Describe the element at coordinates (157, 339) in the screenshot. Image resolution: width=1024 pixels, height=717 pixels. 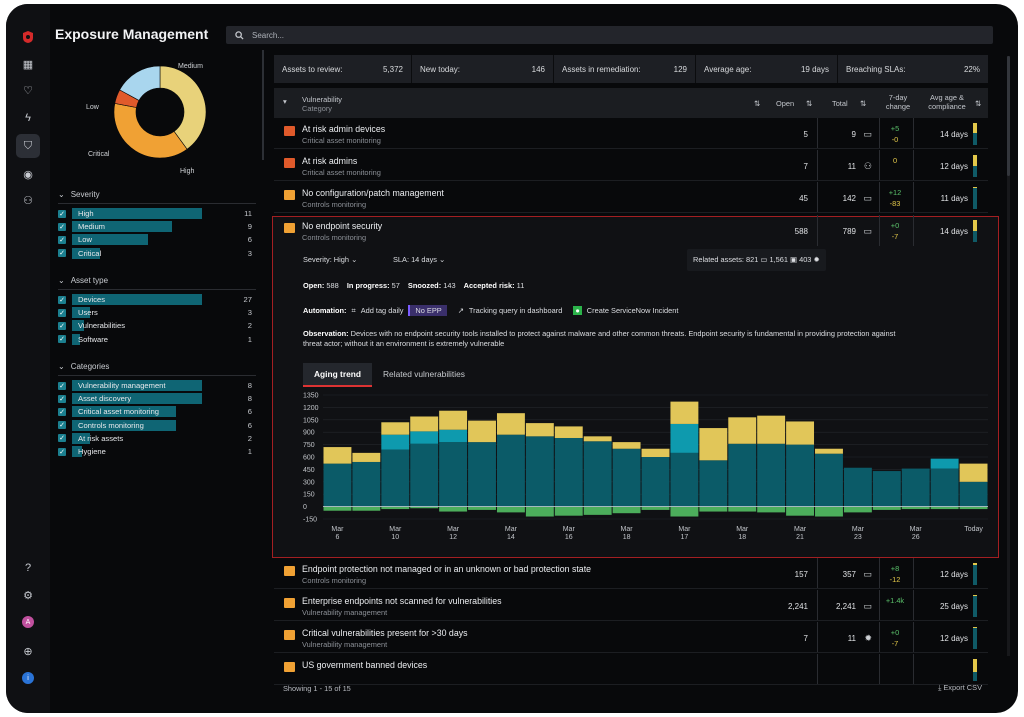
I see `filter-item: ✓ Software 1` at that location.